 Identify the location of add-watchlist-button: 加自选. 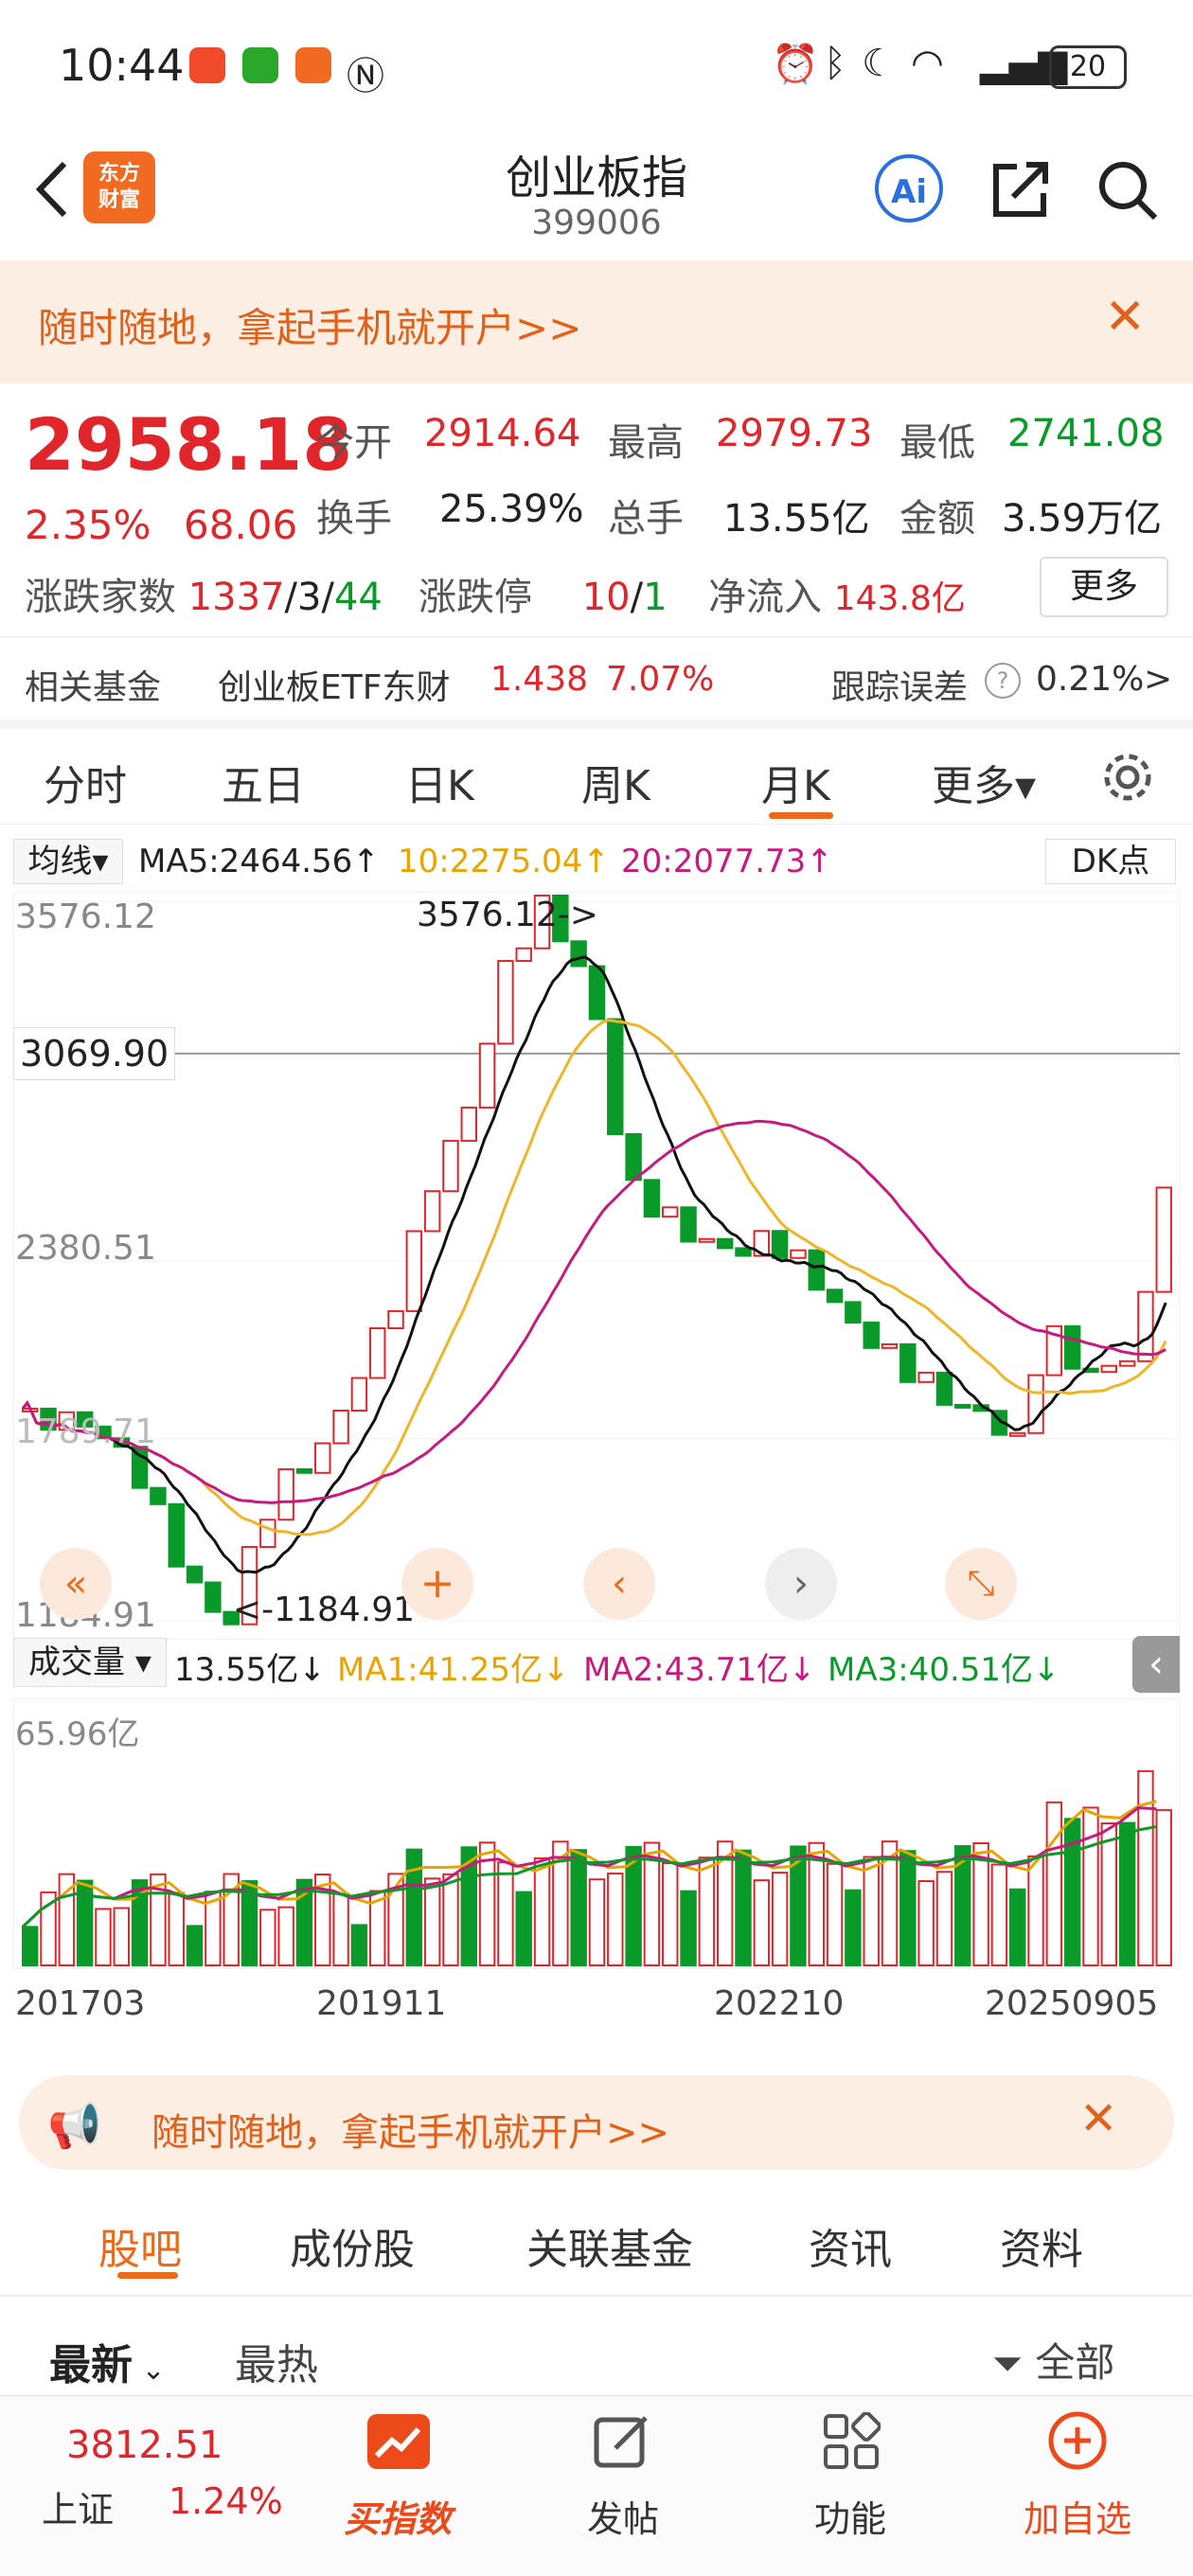
(1077, 2519).